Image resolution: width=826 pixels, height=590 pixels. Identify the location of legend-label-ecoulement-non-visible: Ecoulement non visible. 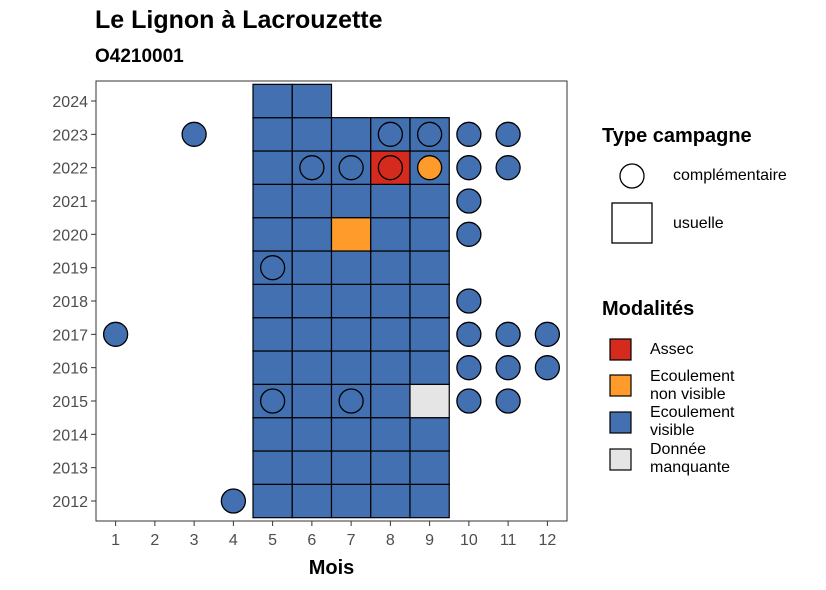
(692, 386).